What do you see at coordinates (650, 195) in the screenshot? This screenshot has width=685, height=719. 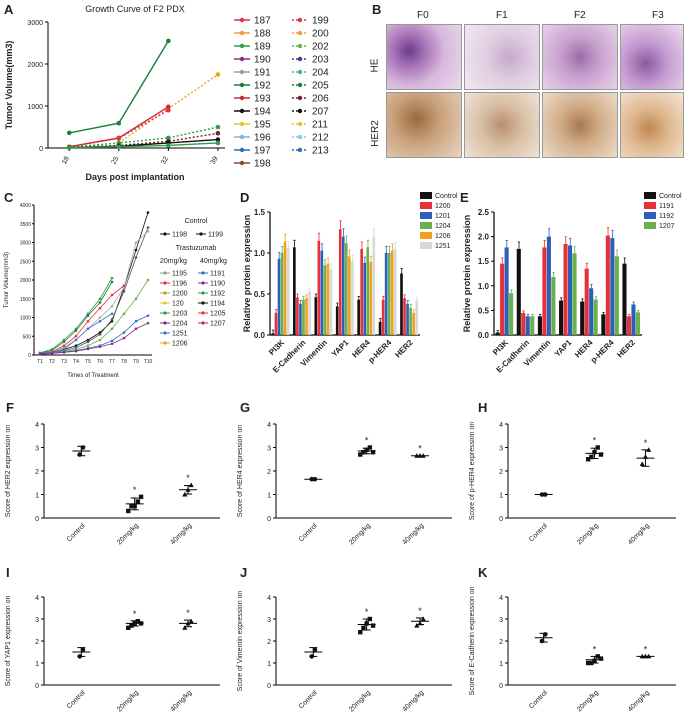 I see `legend-swatch` at bounding box center [650, 195].